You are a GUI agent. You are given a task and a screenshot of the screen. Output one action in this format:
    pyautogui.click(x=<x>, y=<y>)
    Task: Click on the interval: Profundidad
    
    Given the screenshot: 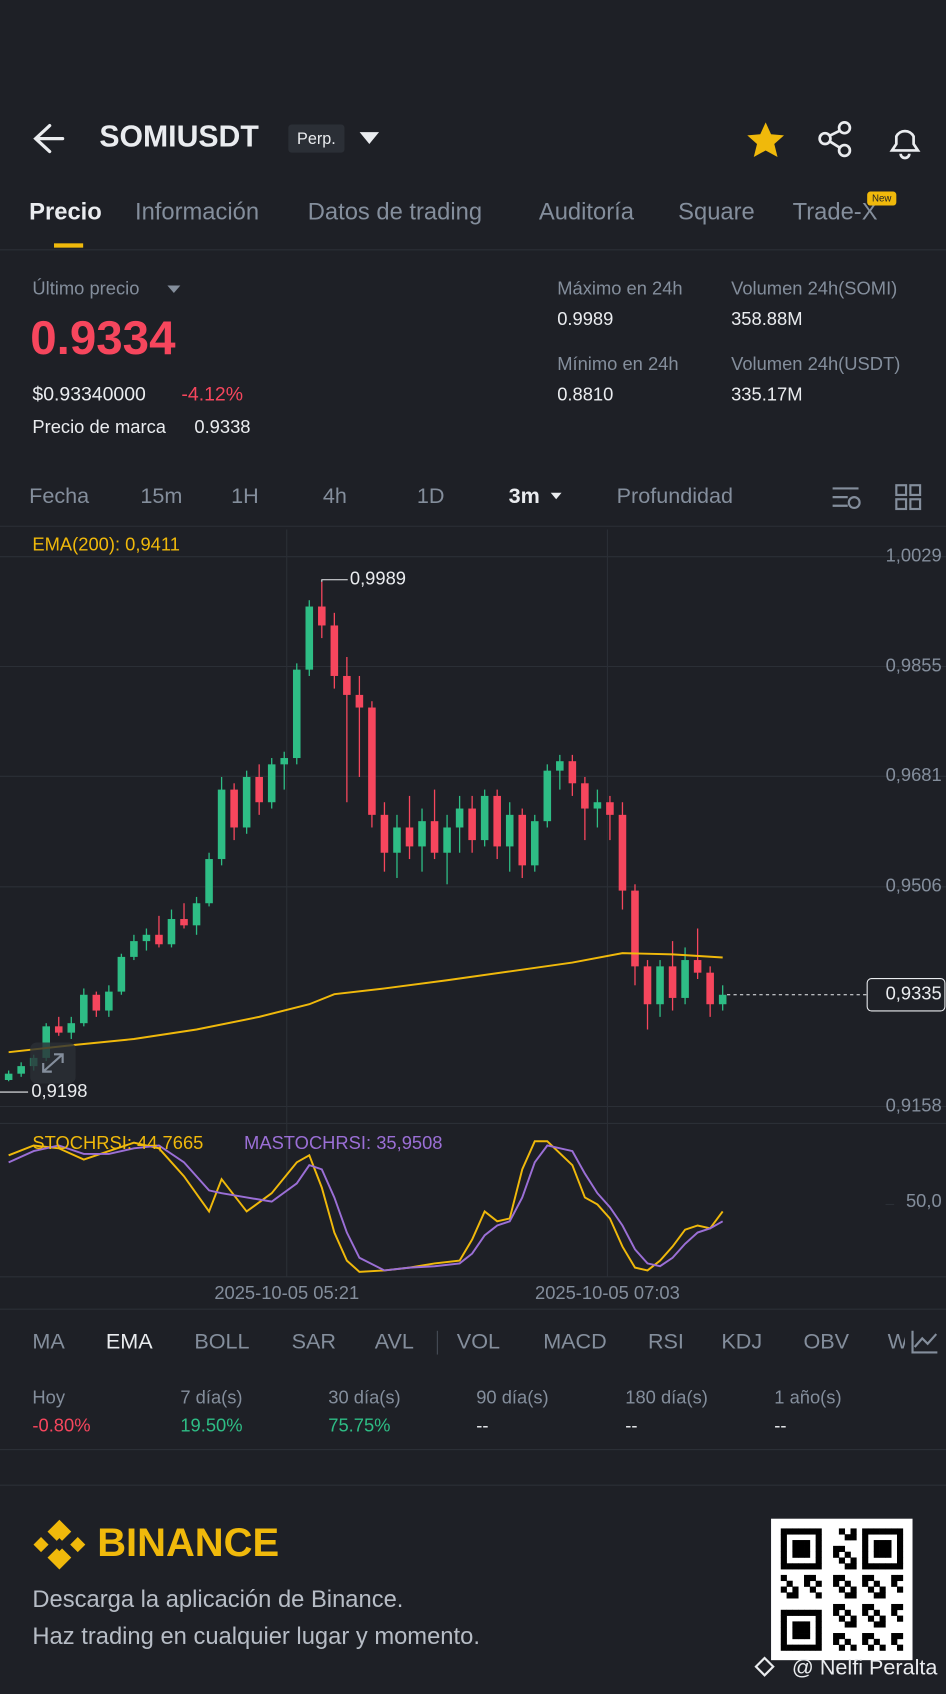 What is the action you would take?
    pyautogui.click(x=675, y=495)
    